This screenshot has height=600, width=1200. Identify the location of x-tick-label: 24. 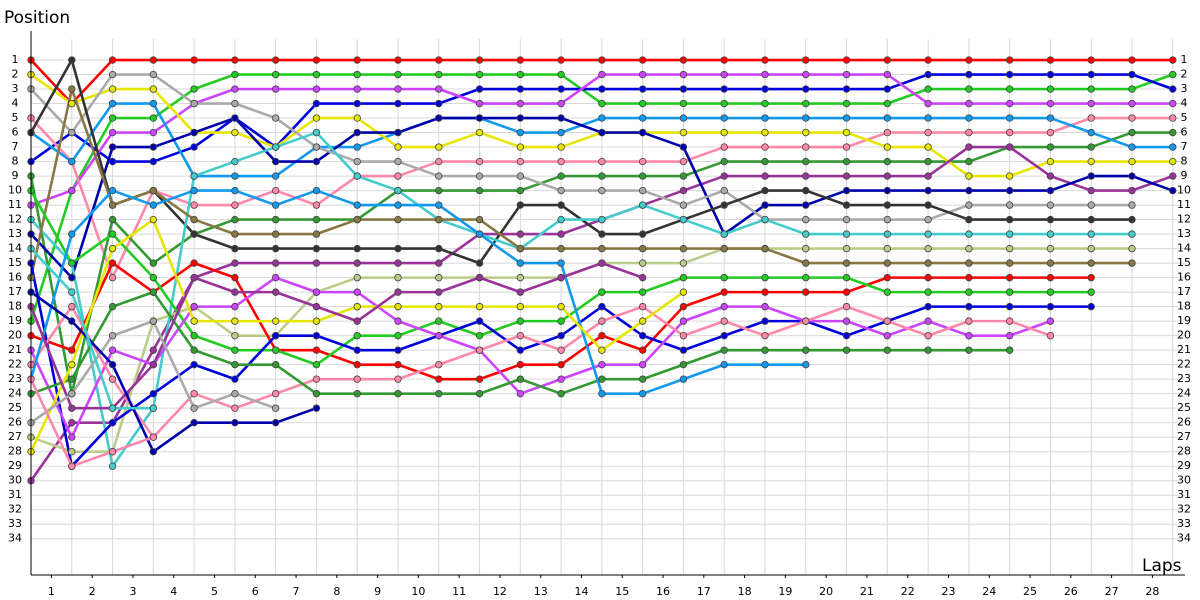
(989, 591).